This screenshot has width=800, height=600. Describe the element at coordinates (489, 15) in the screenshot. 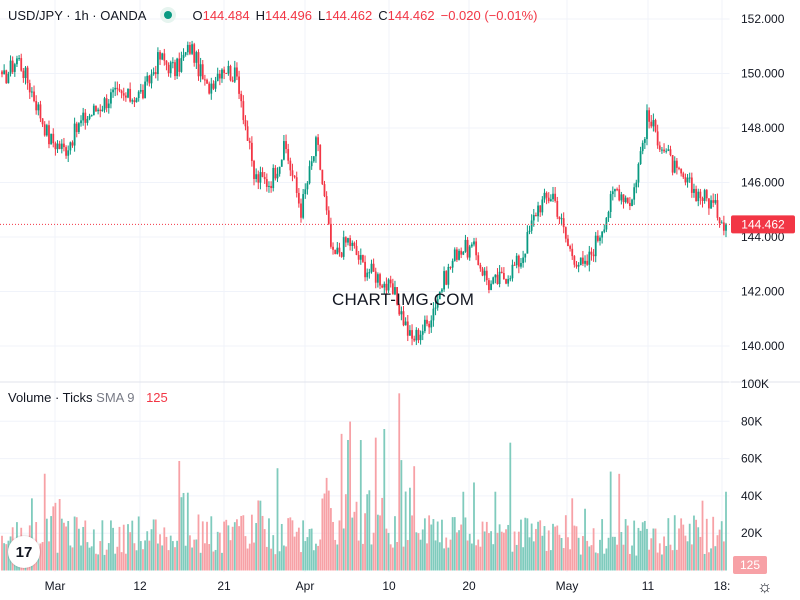

I see `change-value: −0.020 (−0.01%)` at that location.